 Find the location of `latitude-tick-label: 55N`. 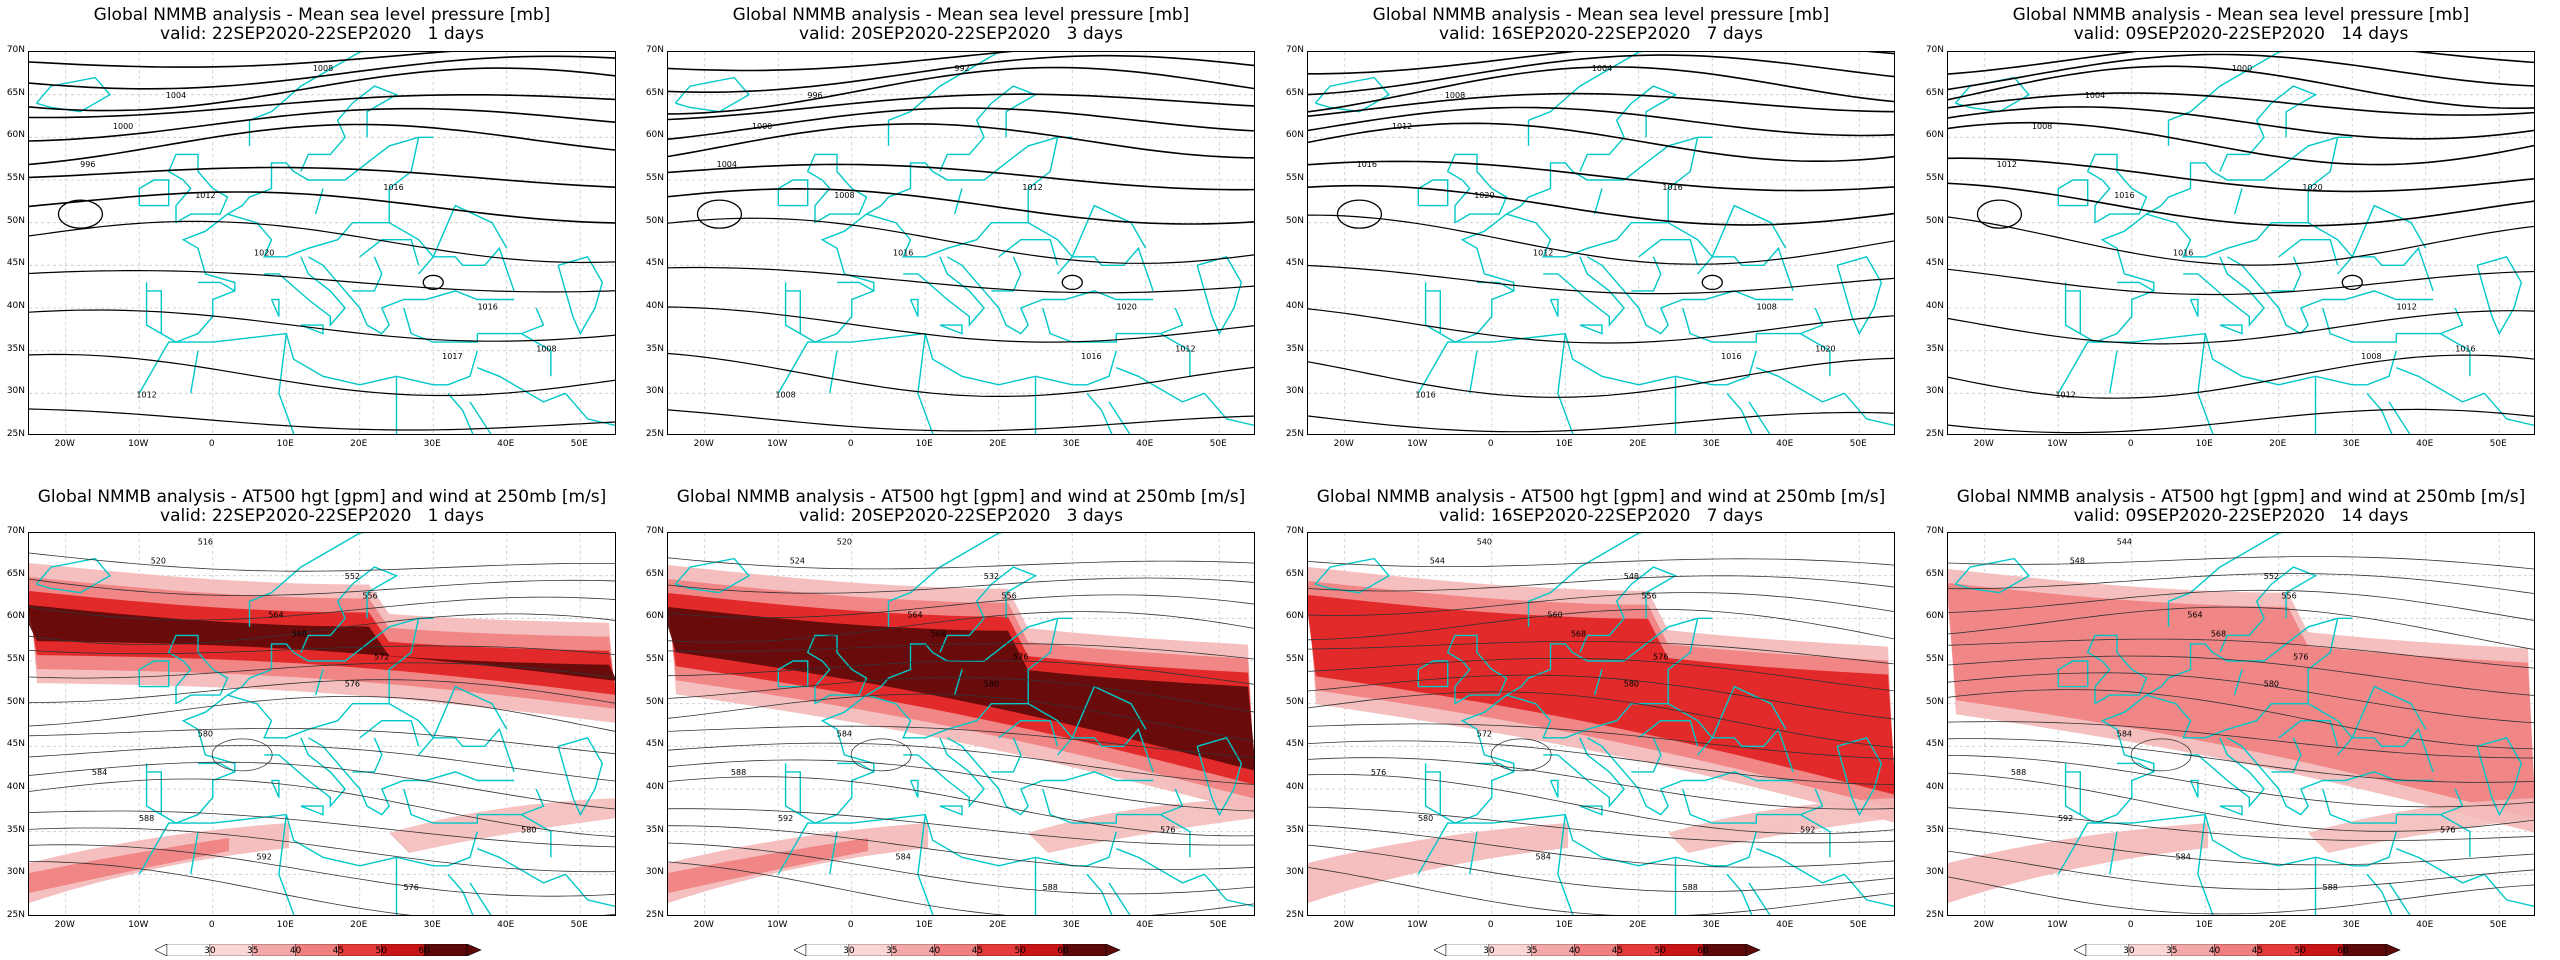

latitude-tick-label: 55N is located at coordinates (15, 178).